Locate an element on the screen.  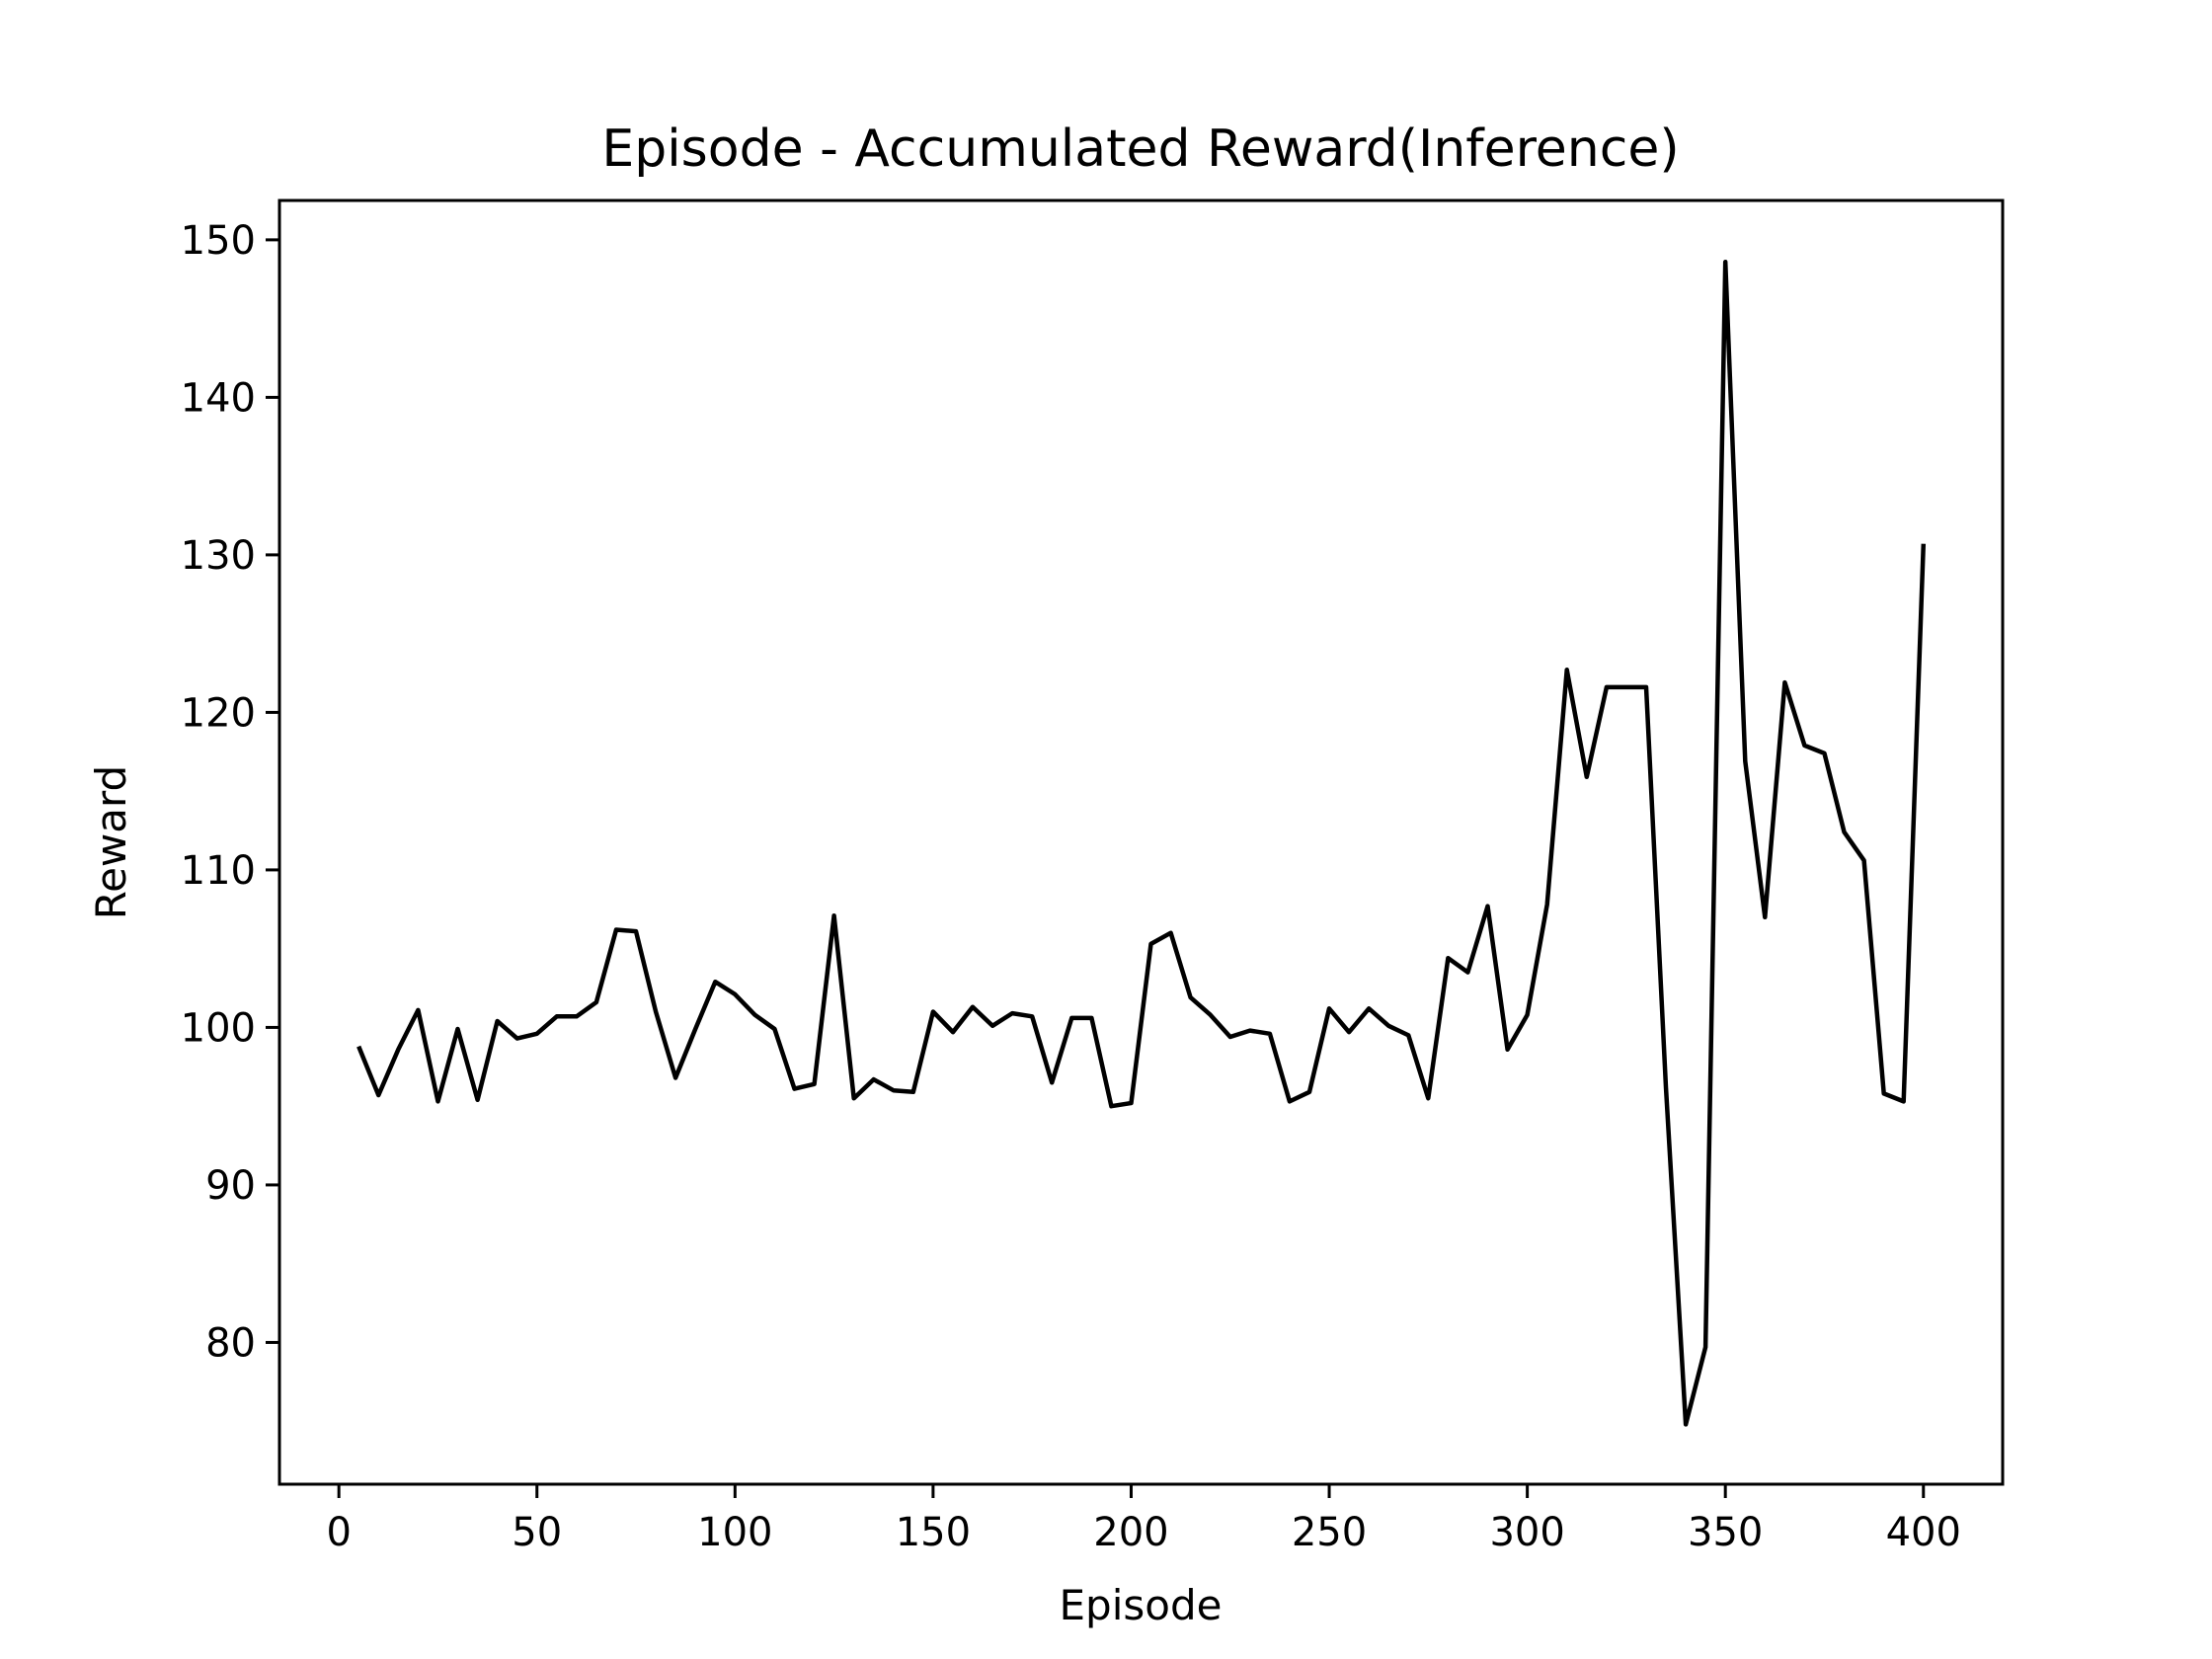
x-tick-label: 300 is located at coordinates (1527, 1533).